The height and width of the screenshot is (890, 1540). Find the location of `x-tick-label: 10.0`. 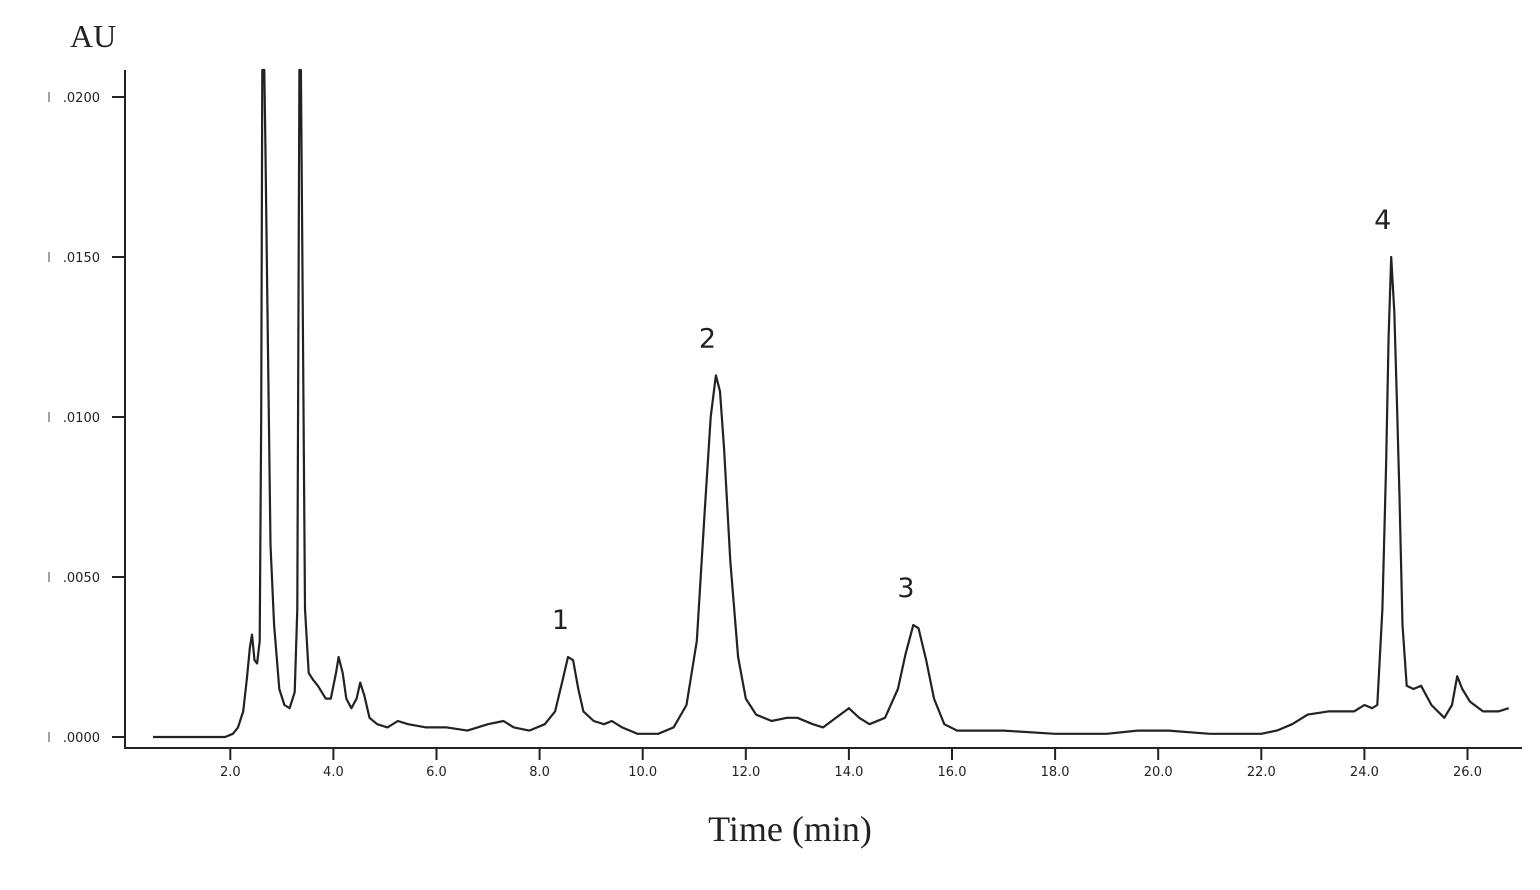

x-tick-label: 10.0 is located at coordinates (642, 772).